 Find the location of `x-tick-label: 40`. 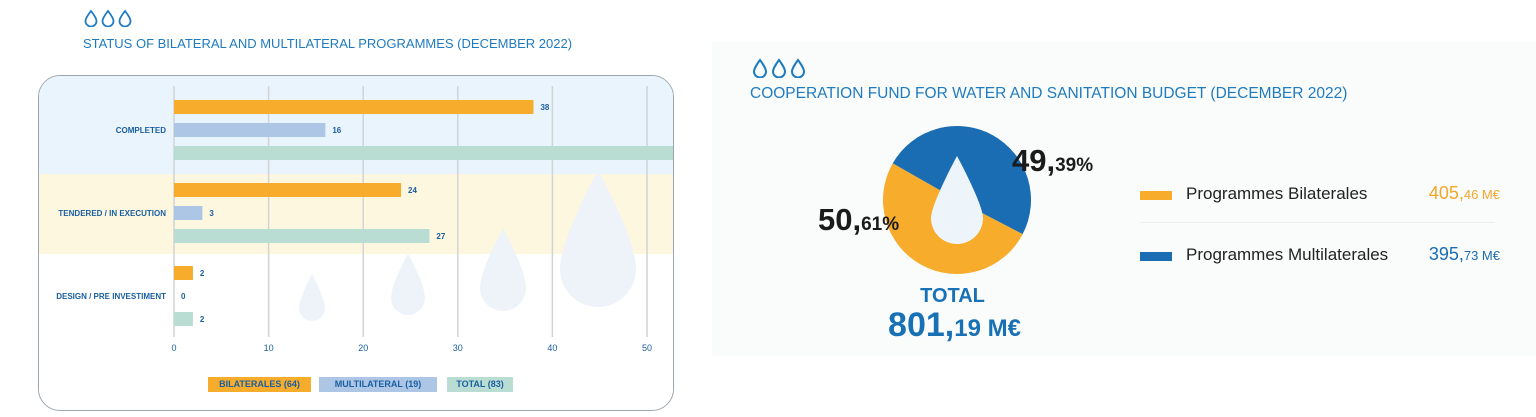

x-tick-label: 40 is located at coordinates (552, 348).